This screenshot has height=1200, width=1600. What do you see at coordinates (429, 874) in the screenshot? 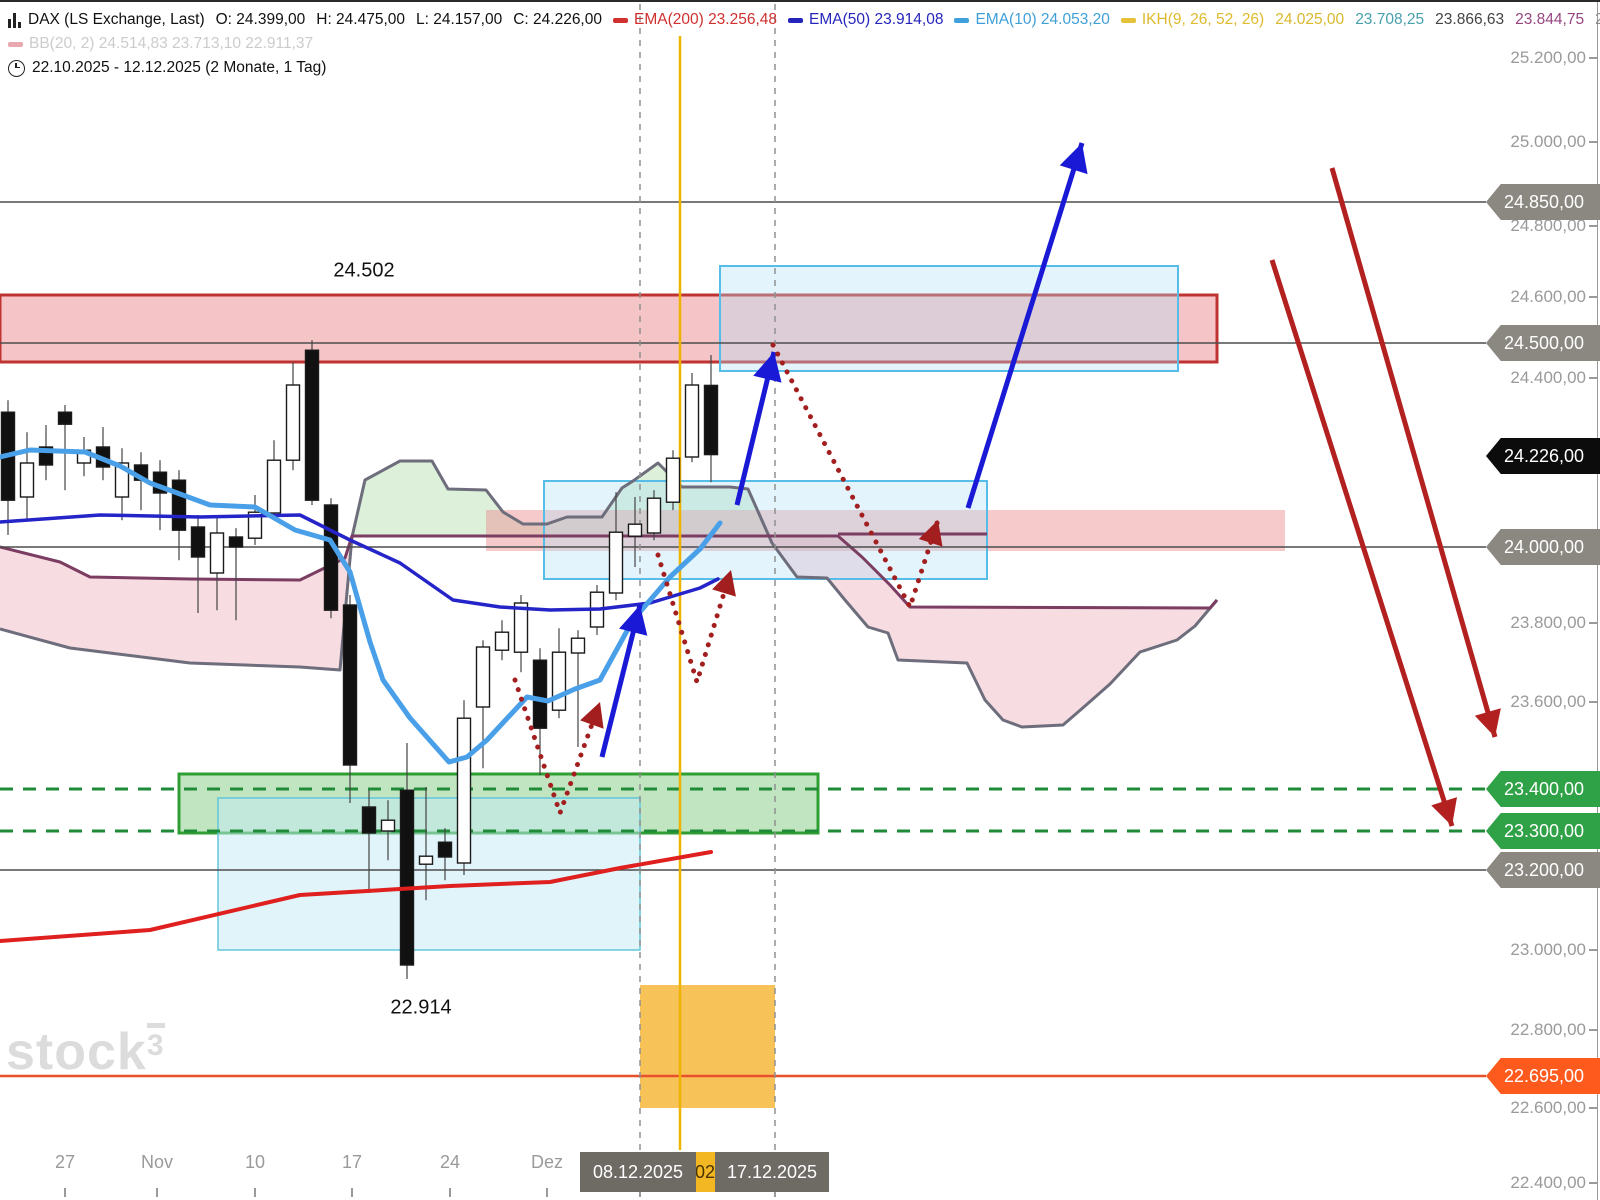
I see `zone-cyan-box-bottom` at bounding box center [429, 874].